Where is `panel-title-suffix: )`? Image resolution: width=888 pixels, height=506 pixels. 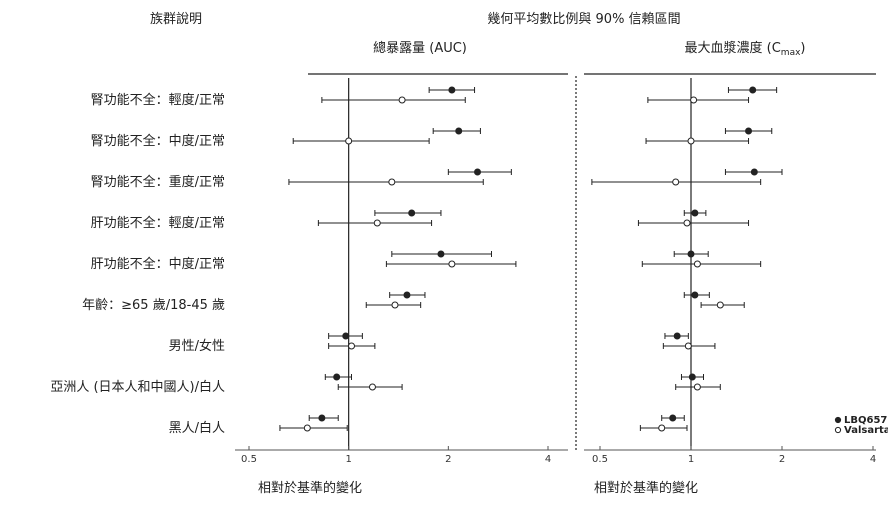
panel-title-suffix: ) is located at coordinates (802, 48).